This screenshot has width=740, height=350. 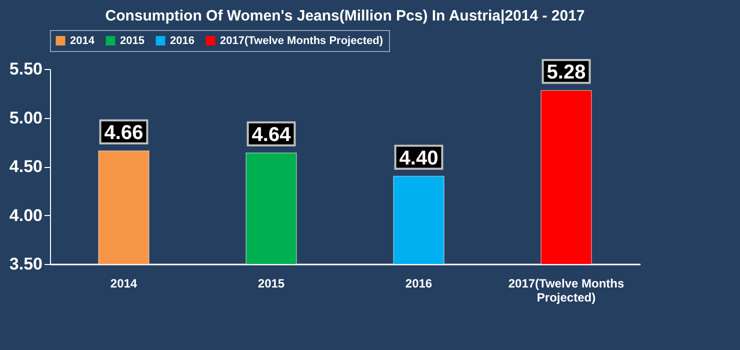 I want to click on x-tick-label: 2016, so click(x=418, y=283).